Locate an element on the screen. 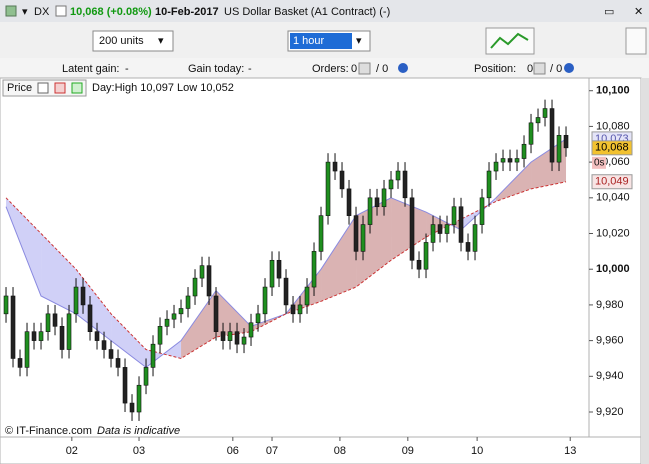 Image resolution: width=649 pixels, height=464 pixels. interval: 1 hour is located at coordinates (309, 41).